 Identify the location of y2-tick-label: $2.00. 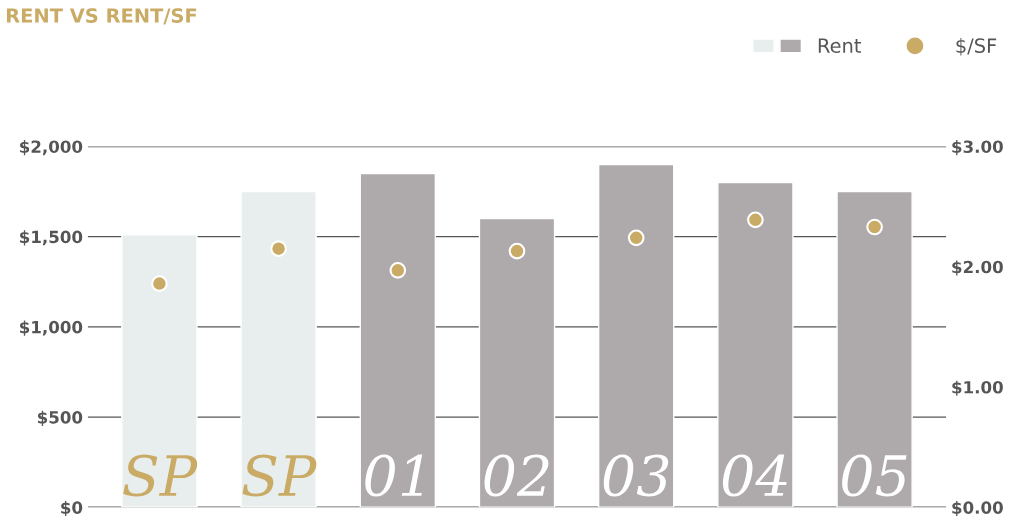
(977, 268).